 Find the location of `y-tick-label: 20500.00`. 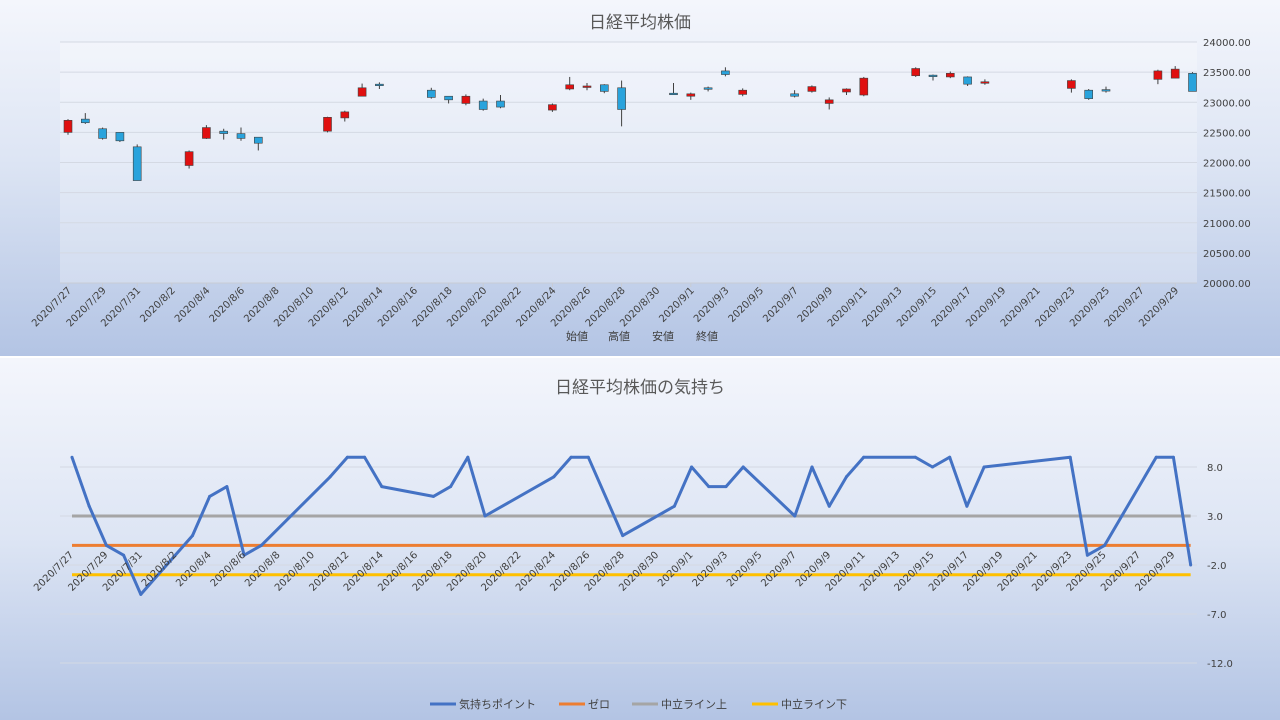

y-tick-label: 20500.00 is located at coordinates (1227, 254).